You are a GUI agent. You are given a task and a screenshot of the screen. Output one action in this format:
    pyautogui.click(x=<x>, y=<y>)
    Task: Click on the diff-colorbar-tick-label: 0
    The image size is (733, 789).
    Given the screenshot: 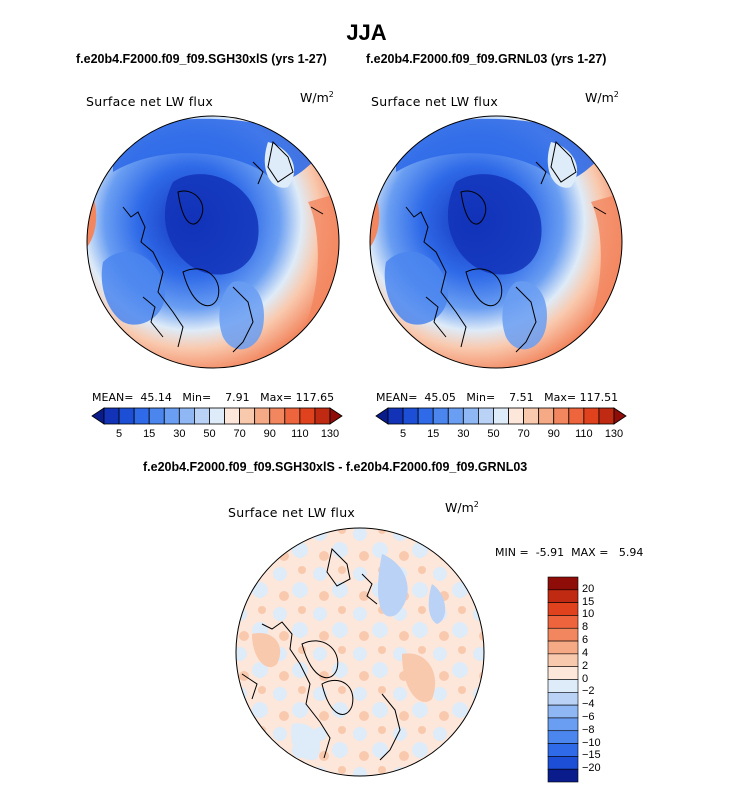 What is the action you would take?
    pyautogui.click(x=585, y=678)
    